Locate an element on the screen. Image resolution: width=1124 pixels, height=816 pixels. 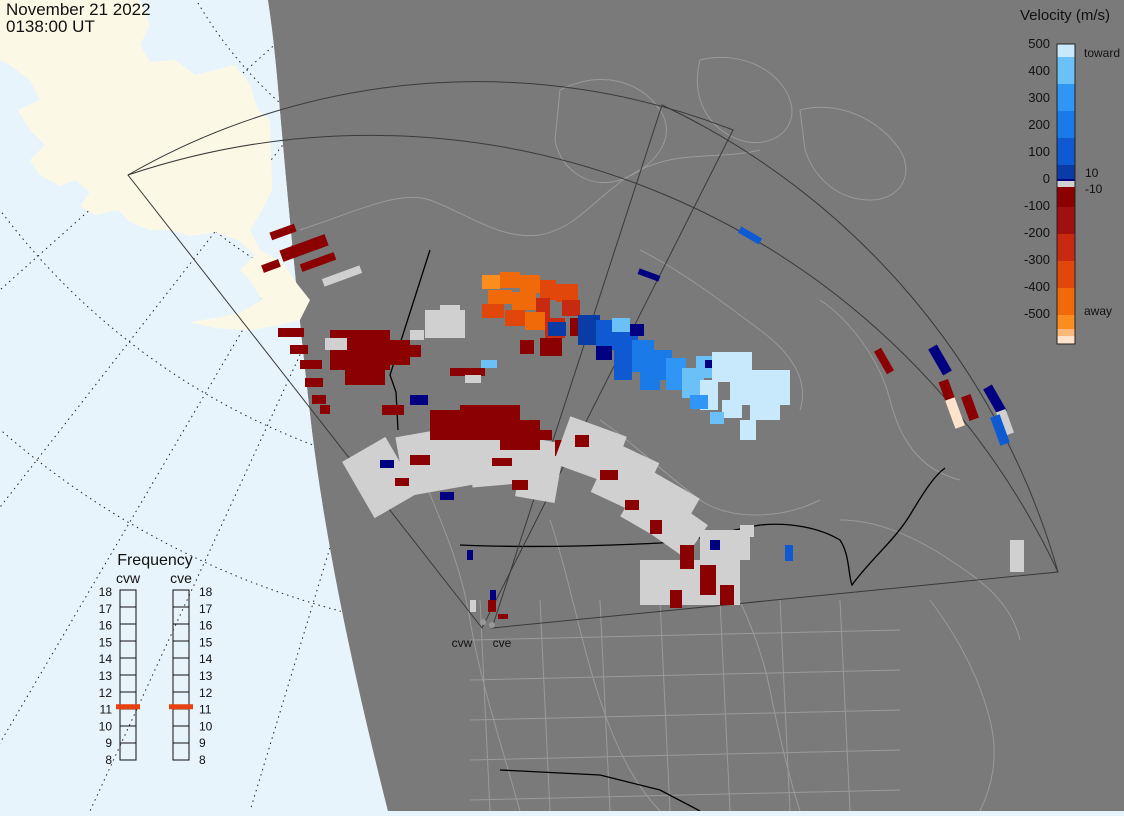
legend-title: Velocity (m/s) is located at coordinates (1065, 15).